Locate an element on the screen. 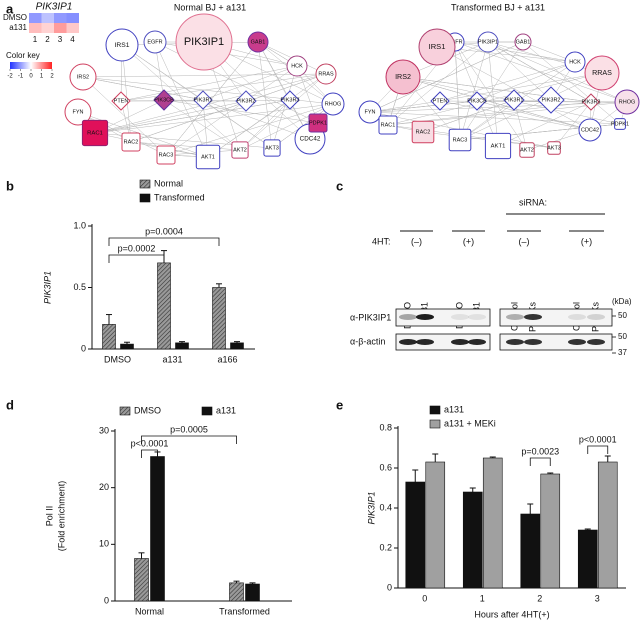  network-node-label: FYN is located at coordinates (370, 112).